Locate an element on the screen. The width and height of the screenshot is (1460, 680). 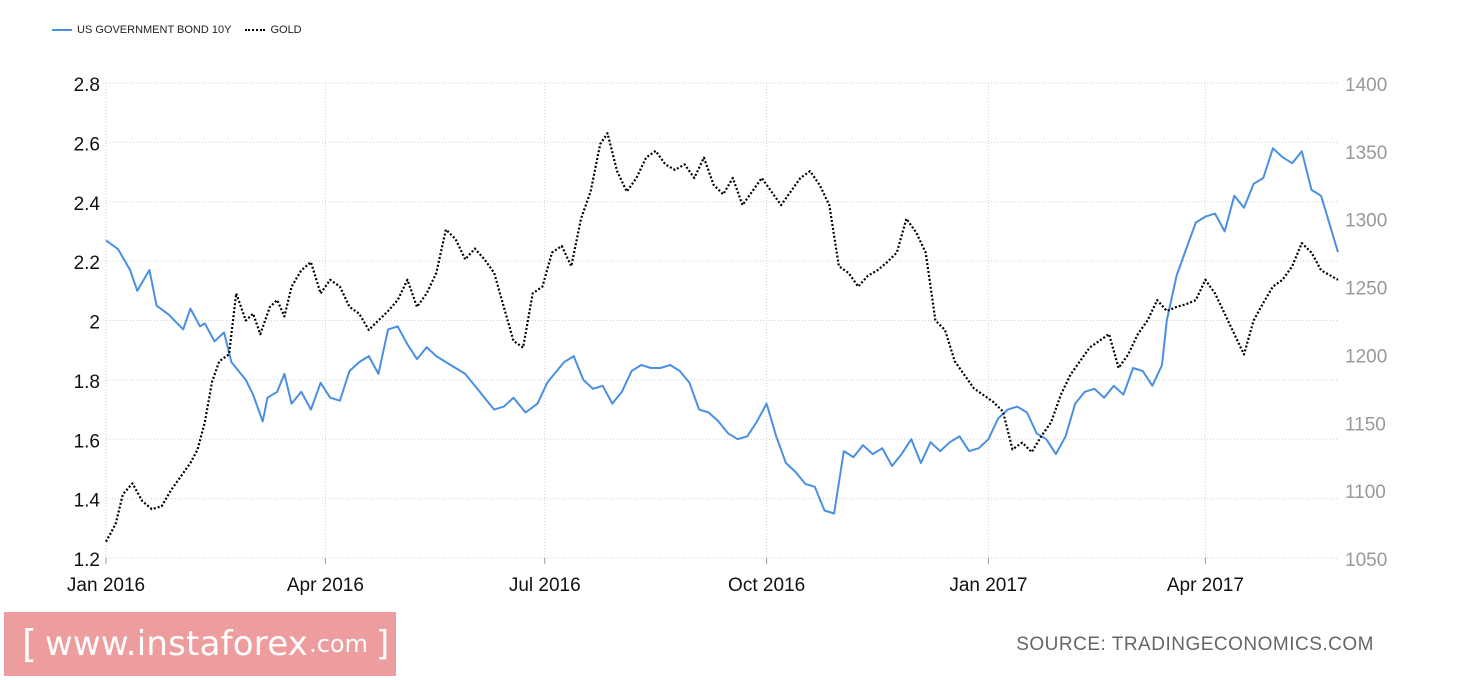
x-tick-label: Oct 2016 is located at coordinates (766, 585).